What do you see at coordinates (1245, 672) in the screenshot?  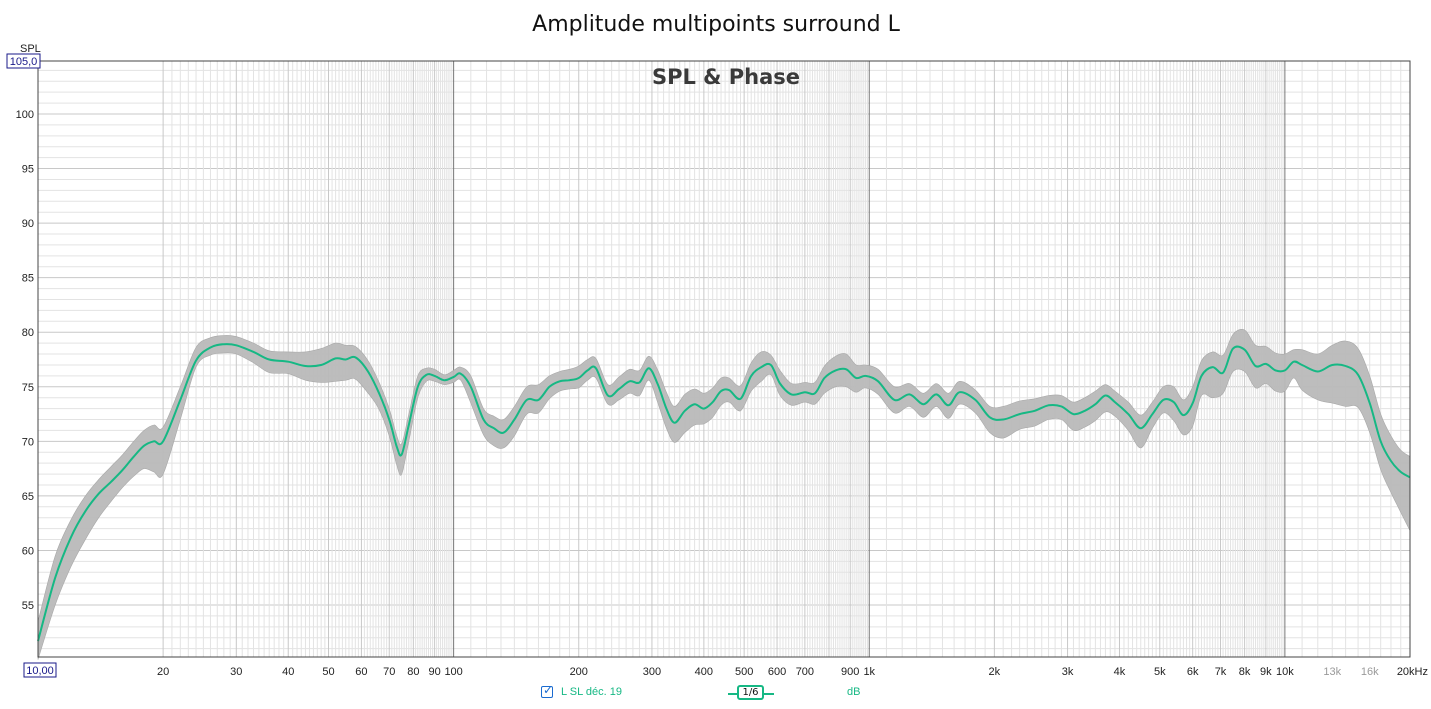 I see `x-tick-label: 8k` at bounding box center [1245, 672].